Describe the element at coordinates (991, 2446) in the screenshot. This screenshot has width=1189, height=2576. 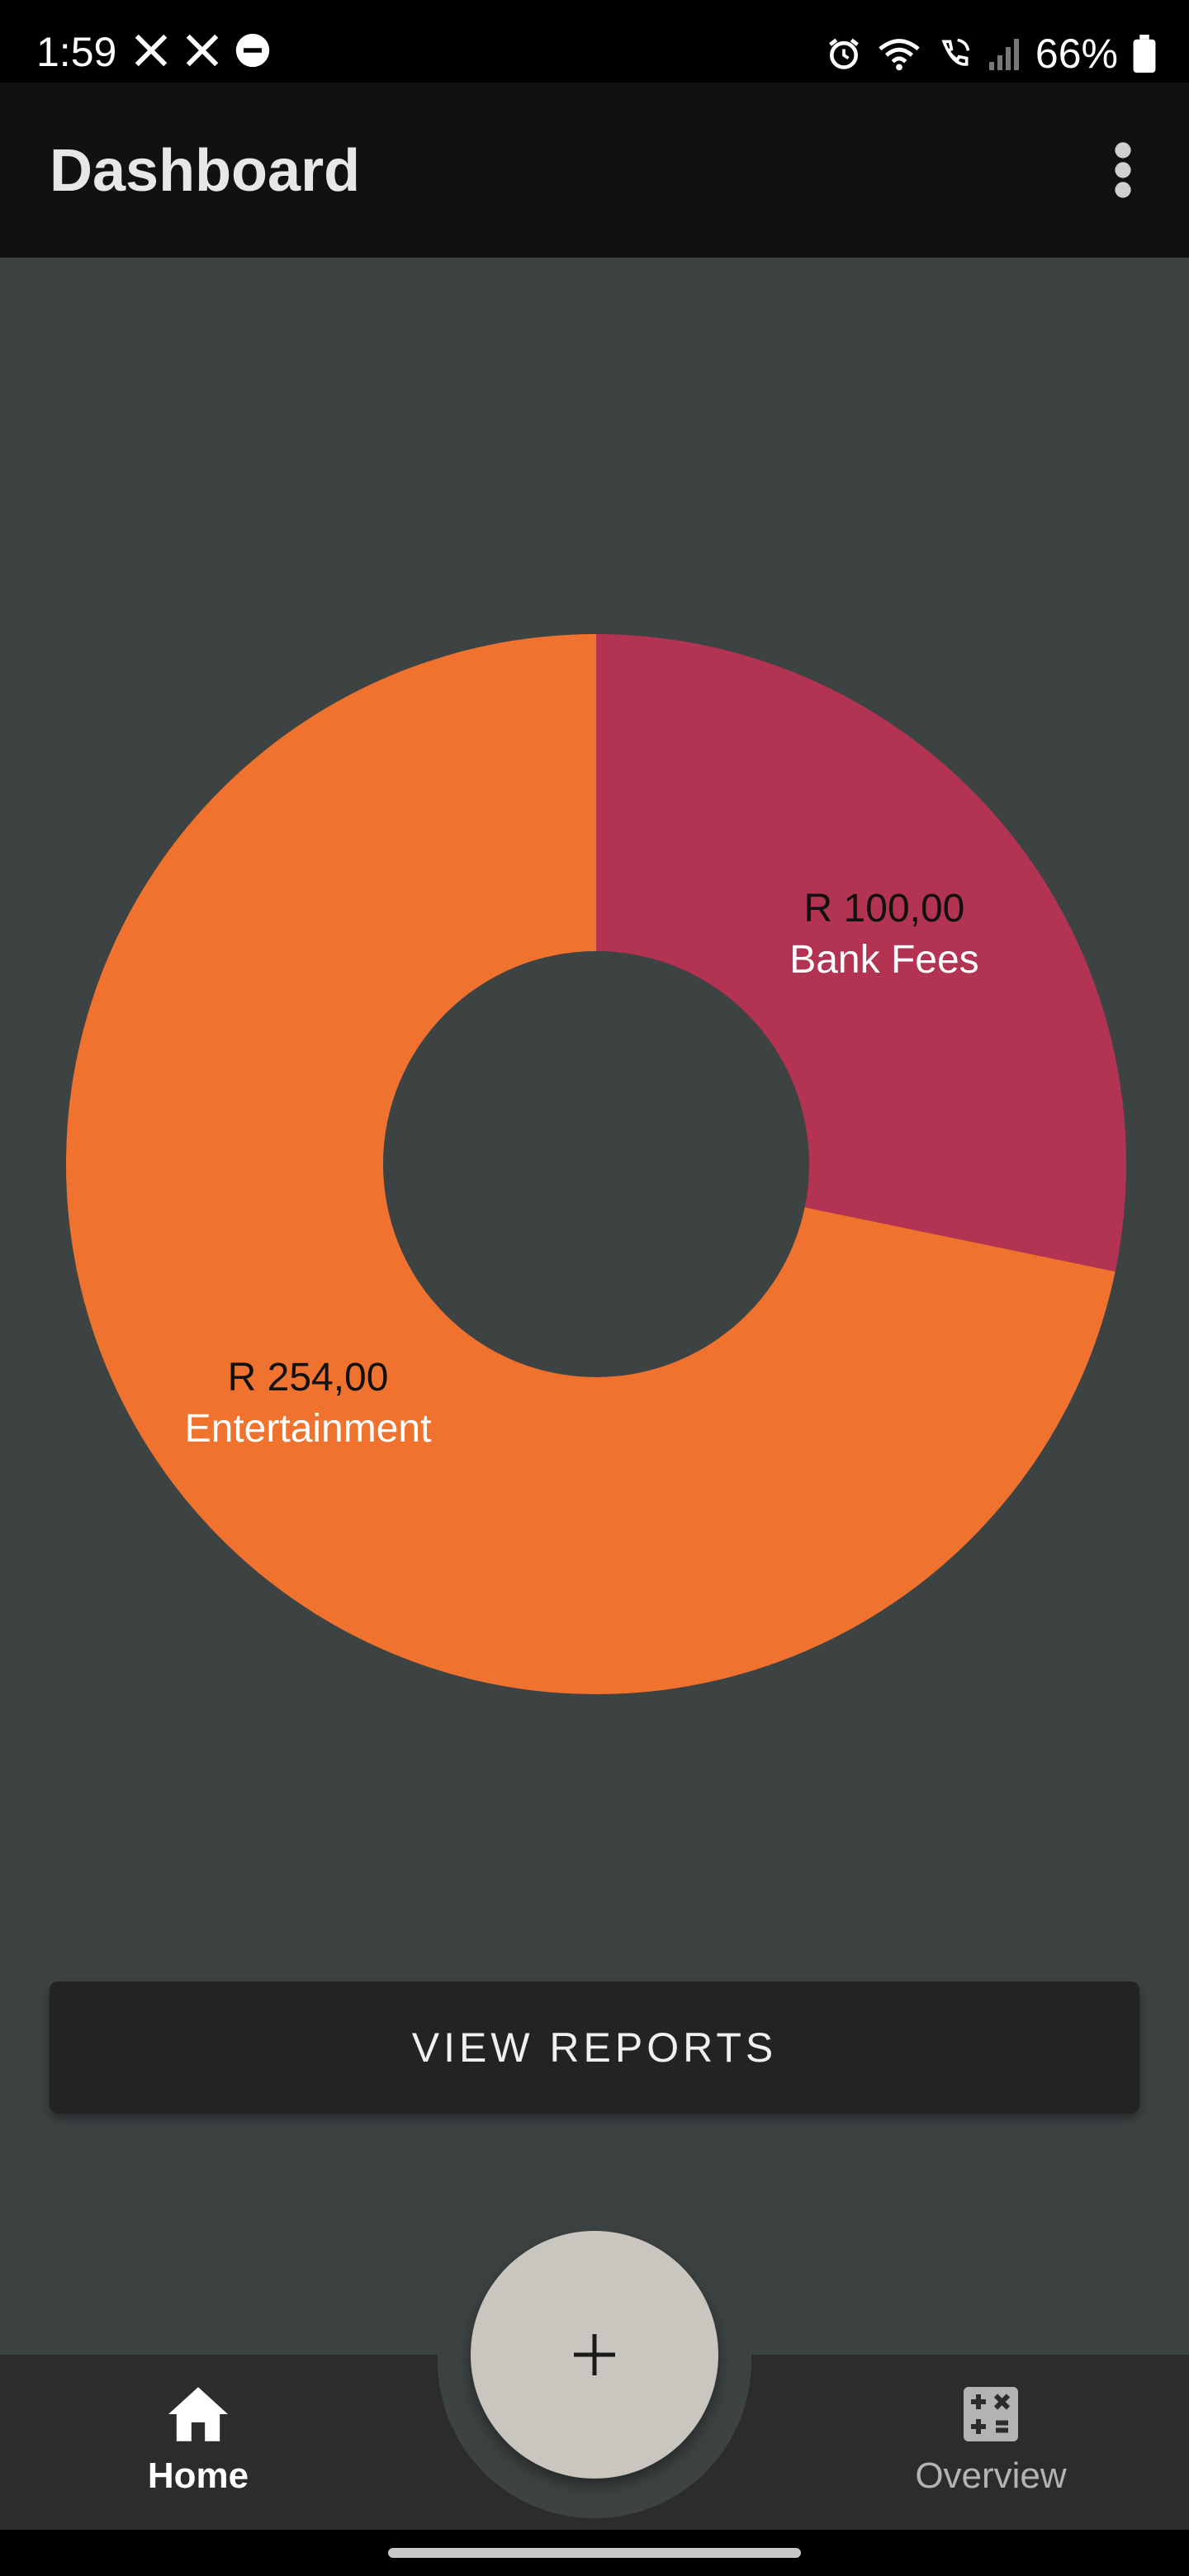
I see `nav-item-overview: Overview` at that location.